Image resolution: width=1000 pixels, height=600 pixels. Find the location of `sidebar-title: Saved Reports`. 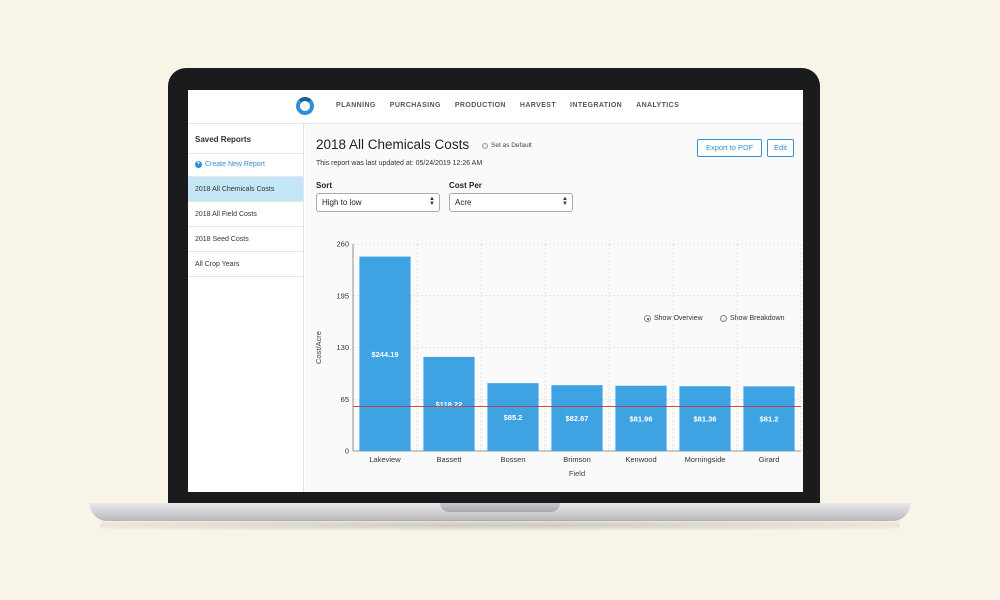

sidebar-title: Saved Reports is located at coordinates (245, 139).